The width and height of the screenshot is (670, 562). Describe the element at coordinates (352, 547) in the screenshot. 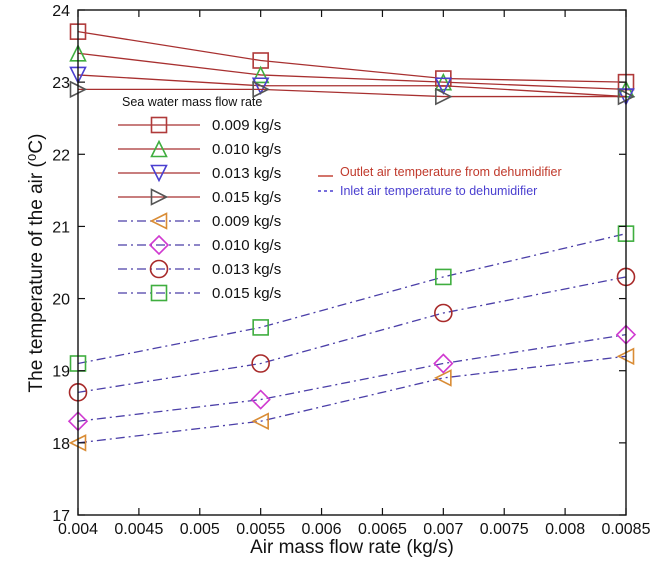

I see `x-axis-title: Air mass flow rate (kg/s)` at that location.